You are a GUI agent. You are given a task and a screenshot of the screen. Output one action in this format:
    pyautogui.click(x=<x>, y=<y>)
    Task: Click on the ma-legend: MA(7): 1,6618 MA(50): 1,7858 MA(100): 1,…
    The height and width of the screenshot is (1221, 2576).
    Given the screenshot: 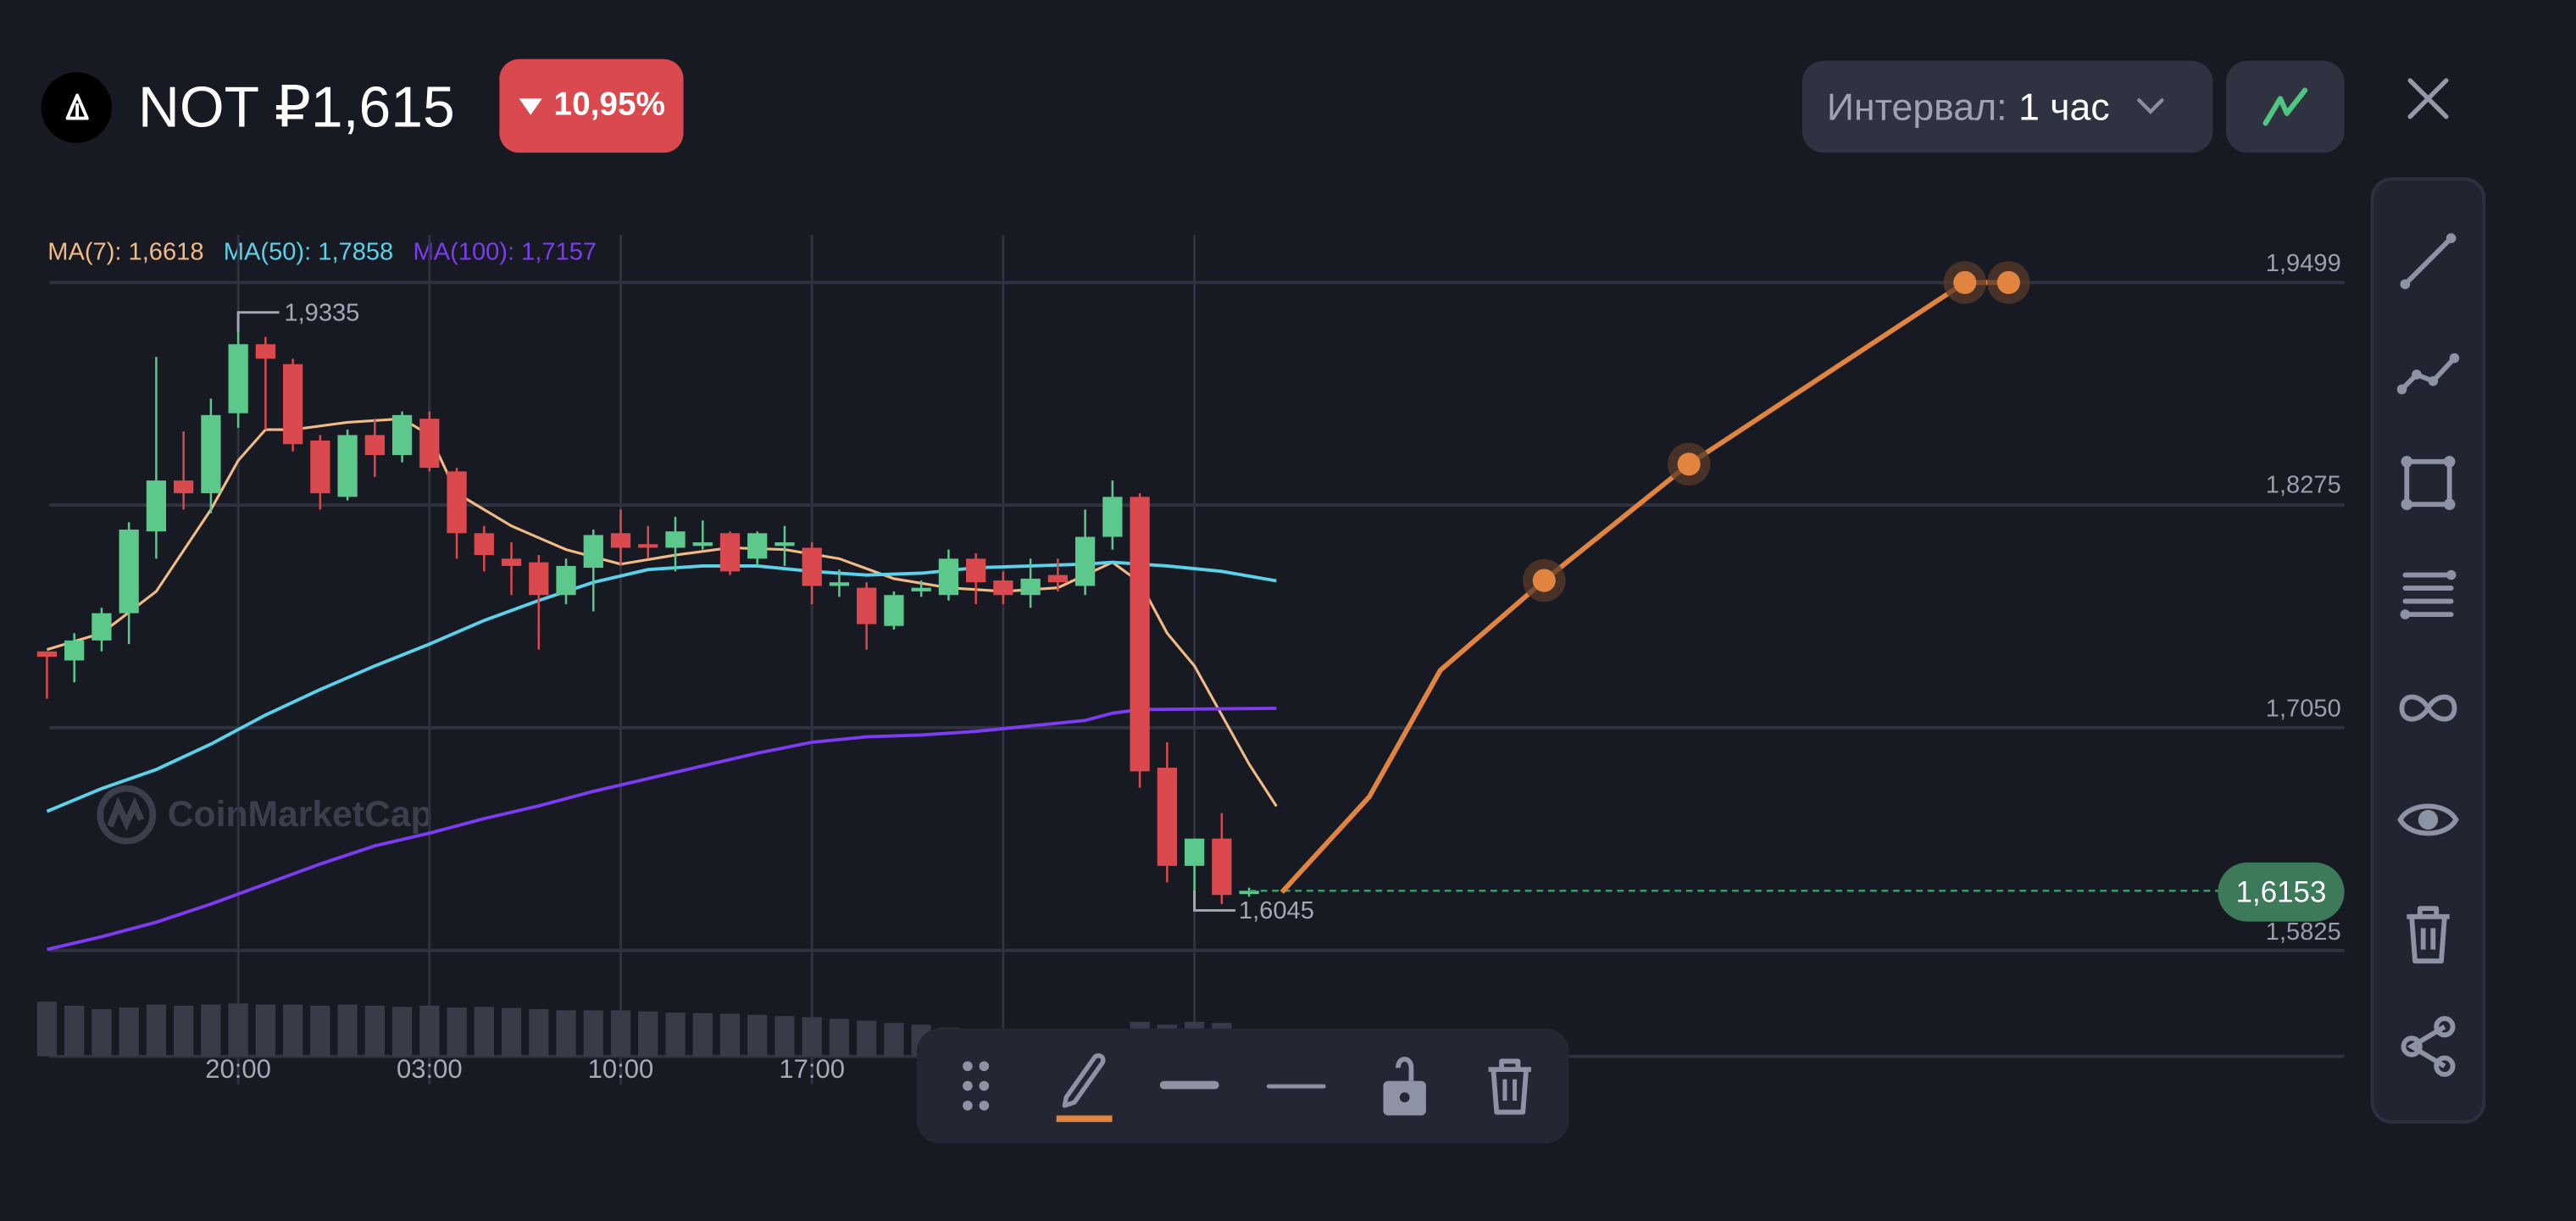 What is the action you would take?
    pyautogui.click(x=322, y=252)
    